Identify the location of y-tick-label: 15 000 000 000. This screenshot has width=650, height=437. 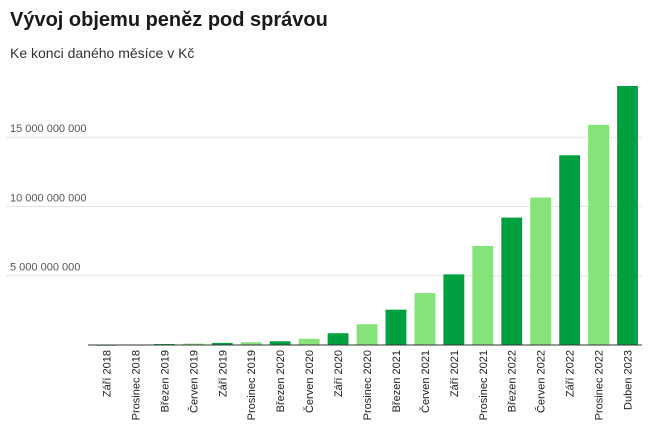
(48, 129).